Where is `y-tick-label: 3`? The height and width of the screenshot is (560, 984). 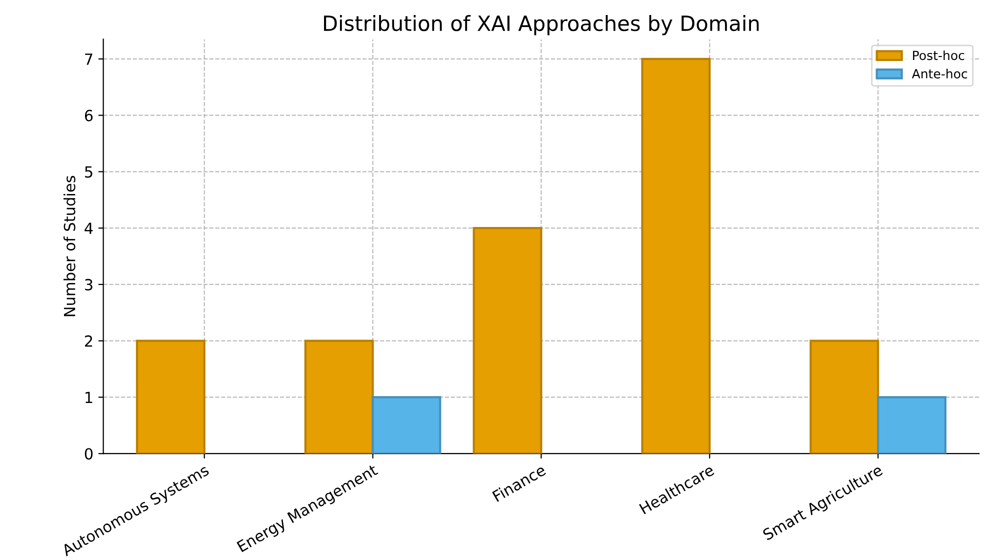
y-tick-label: 3 is located at coordinates (88, 284).